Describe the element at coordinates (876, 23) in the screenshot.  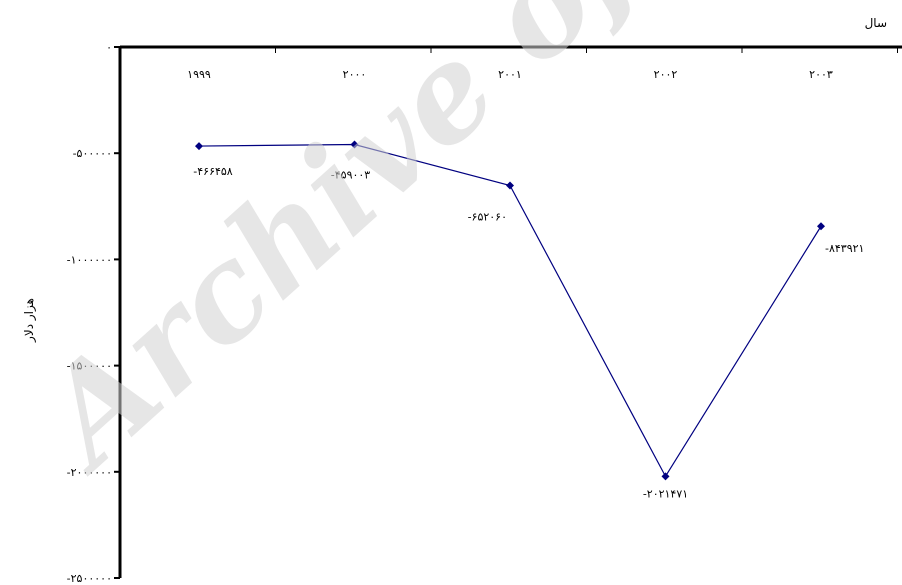
I see `x-axis-title: سال` at that location.